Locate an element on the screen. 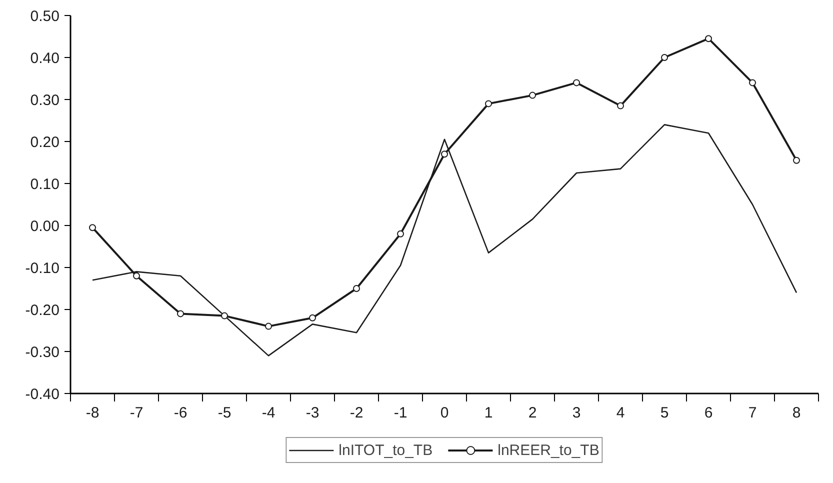 The width and height of the screenshot is (833, 483). x-tick-label: 5 is located at coordinates (664, 413).